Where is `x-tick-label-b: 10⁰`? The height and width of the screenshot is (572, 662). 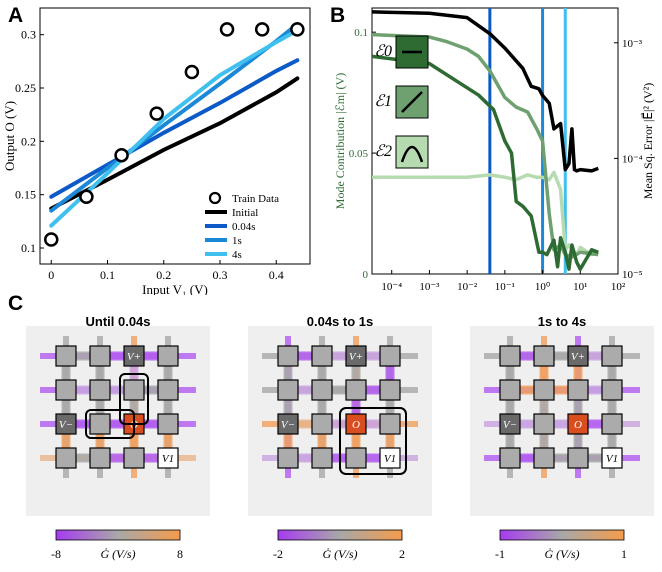 x-tick-label-b: 10⁰ is located at coordinates (543, 287).